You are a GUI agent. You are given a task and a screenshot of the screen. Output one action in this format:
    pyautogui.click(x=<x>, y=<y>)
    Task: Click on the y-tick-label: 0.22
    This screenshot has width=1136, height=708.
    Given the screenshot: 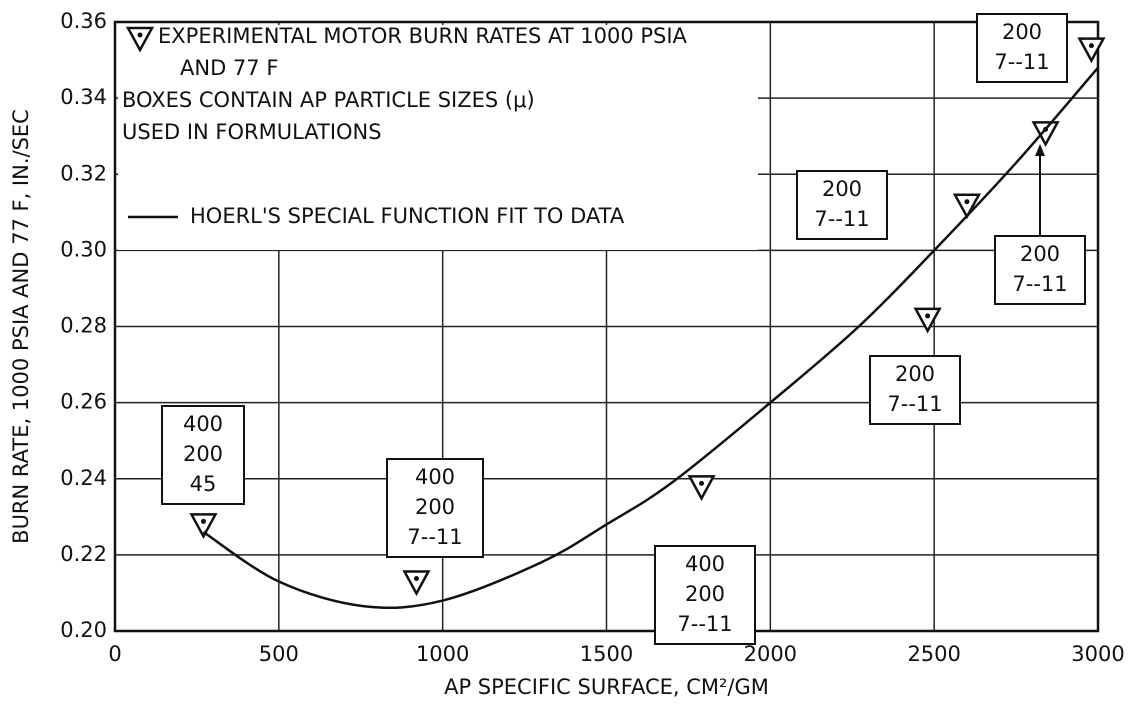 What is the action you would take?
    pyautogui.click(x=83, y=554)
    